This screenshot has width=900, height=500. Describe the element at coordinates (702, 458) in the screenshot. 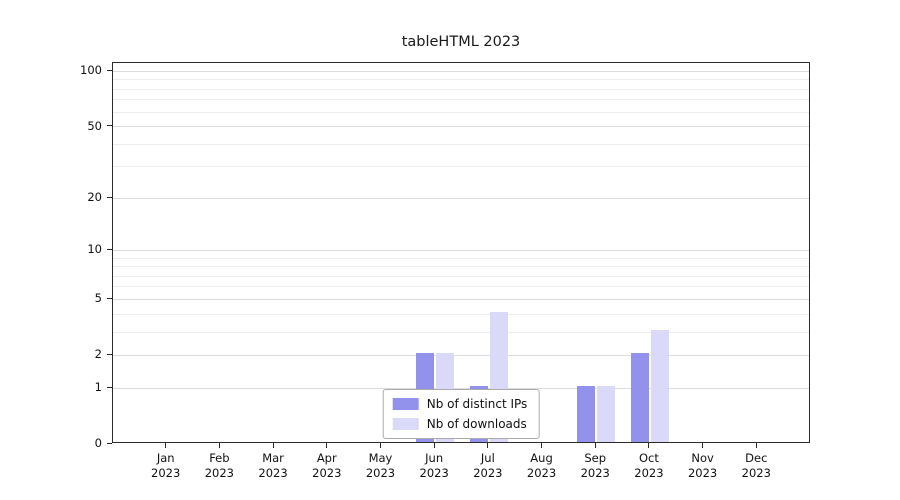

I see `x-tick-month: Nov` at that location.